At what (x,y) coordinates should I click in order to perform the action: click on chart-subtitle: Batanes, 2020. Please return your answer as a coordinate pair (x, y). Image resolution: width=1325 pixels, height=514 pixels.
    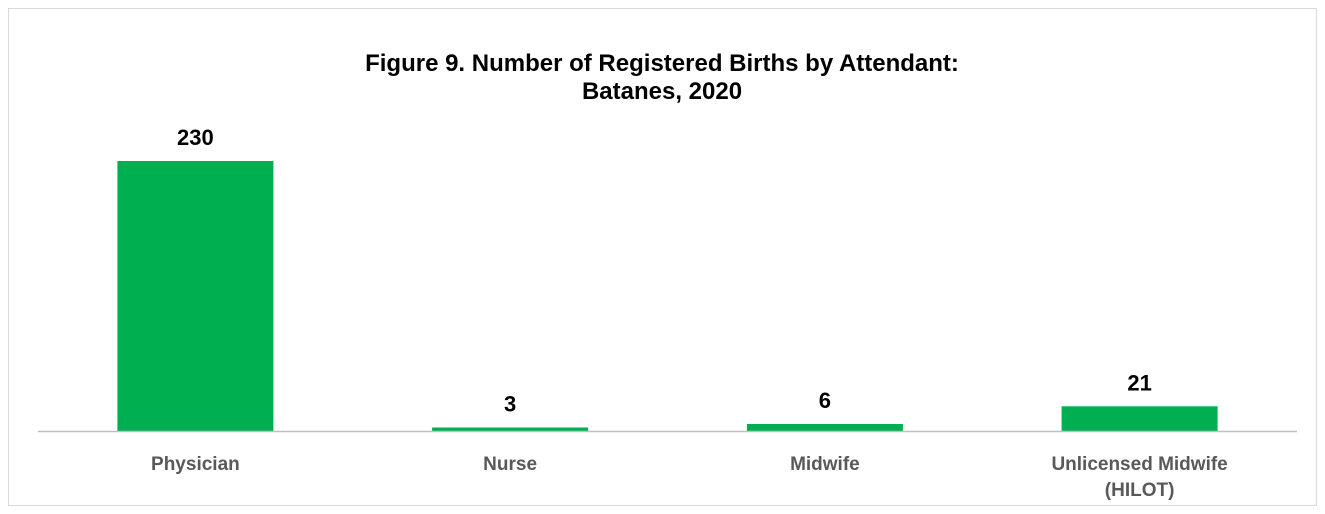
    Looking at the image, I should click on (662, 91).